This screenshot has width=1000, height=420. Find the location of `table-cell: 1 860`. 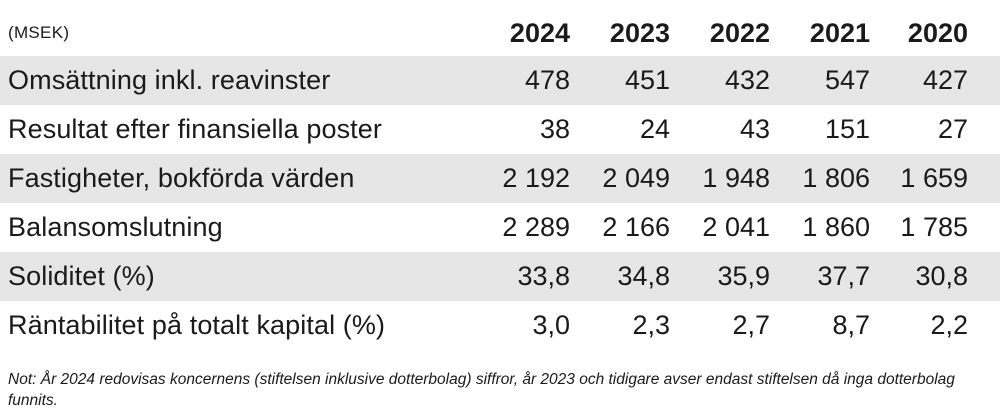

table-cell: 1 860 is located at coordinates (836, 227).